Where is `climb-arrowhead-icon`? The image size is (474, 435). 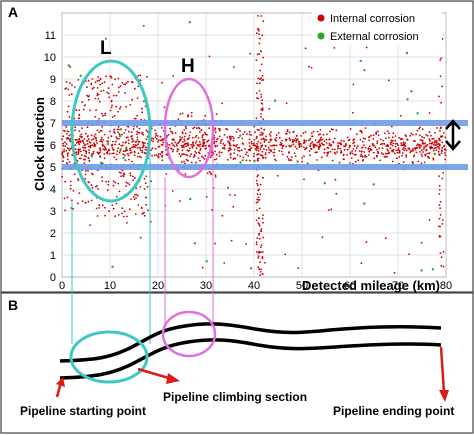 climb-arrowhead-icon is located at coordinates (173, 378).